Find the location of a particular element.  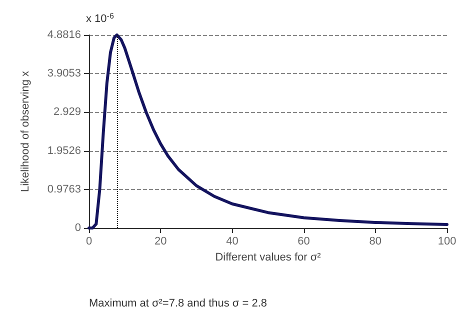

x-tick-label: 20 is located at coordinates (160, 242).